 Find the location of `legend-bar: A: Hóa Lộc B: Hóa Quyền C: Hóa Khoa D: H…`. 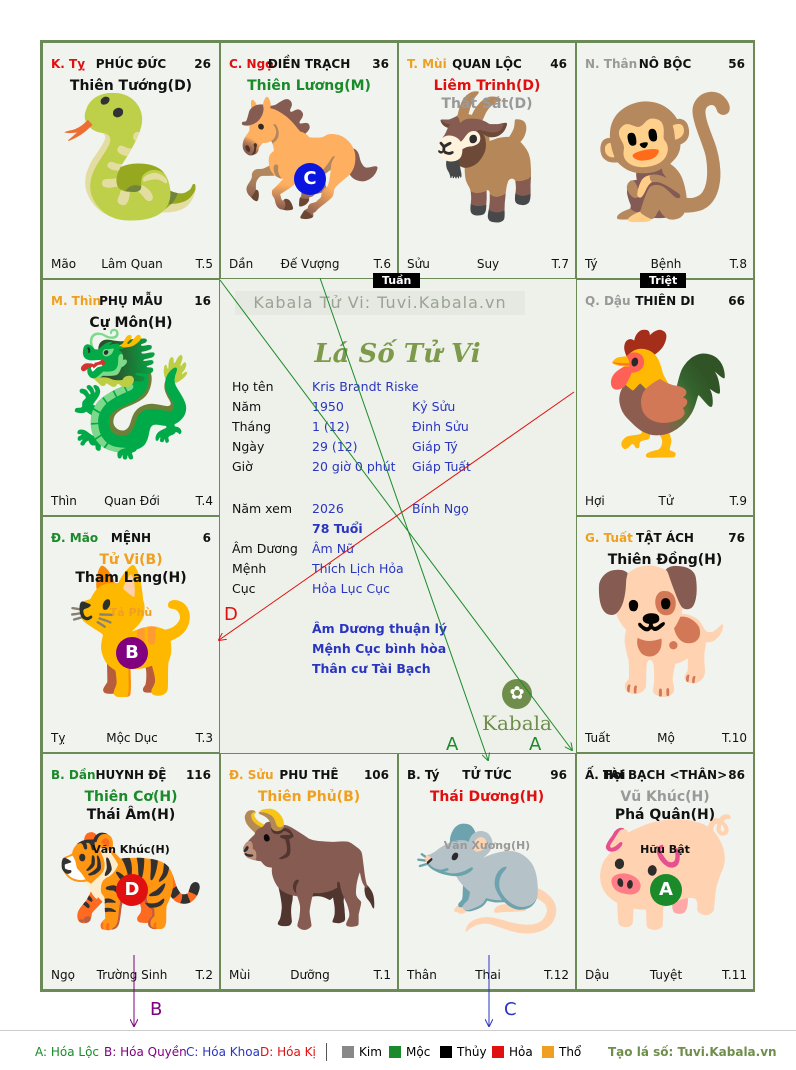

legend-bar: A: Hóa Lộc B: Hóa Quyền C: Hóa Khoa D: H… is located at coordinates (398, 1048).